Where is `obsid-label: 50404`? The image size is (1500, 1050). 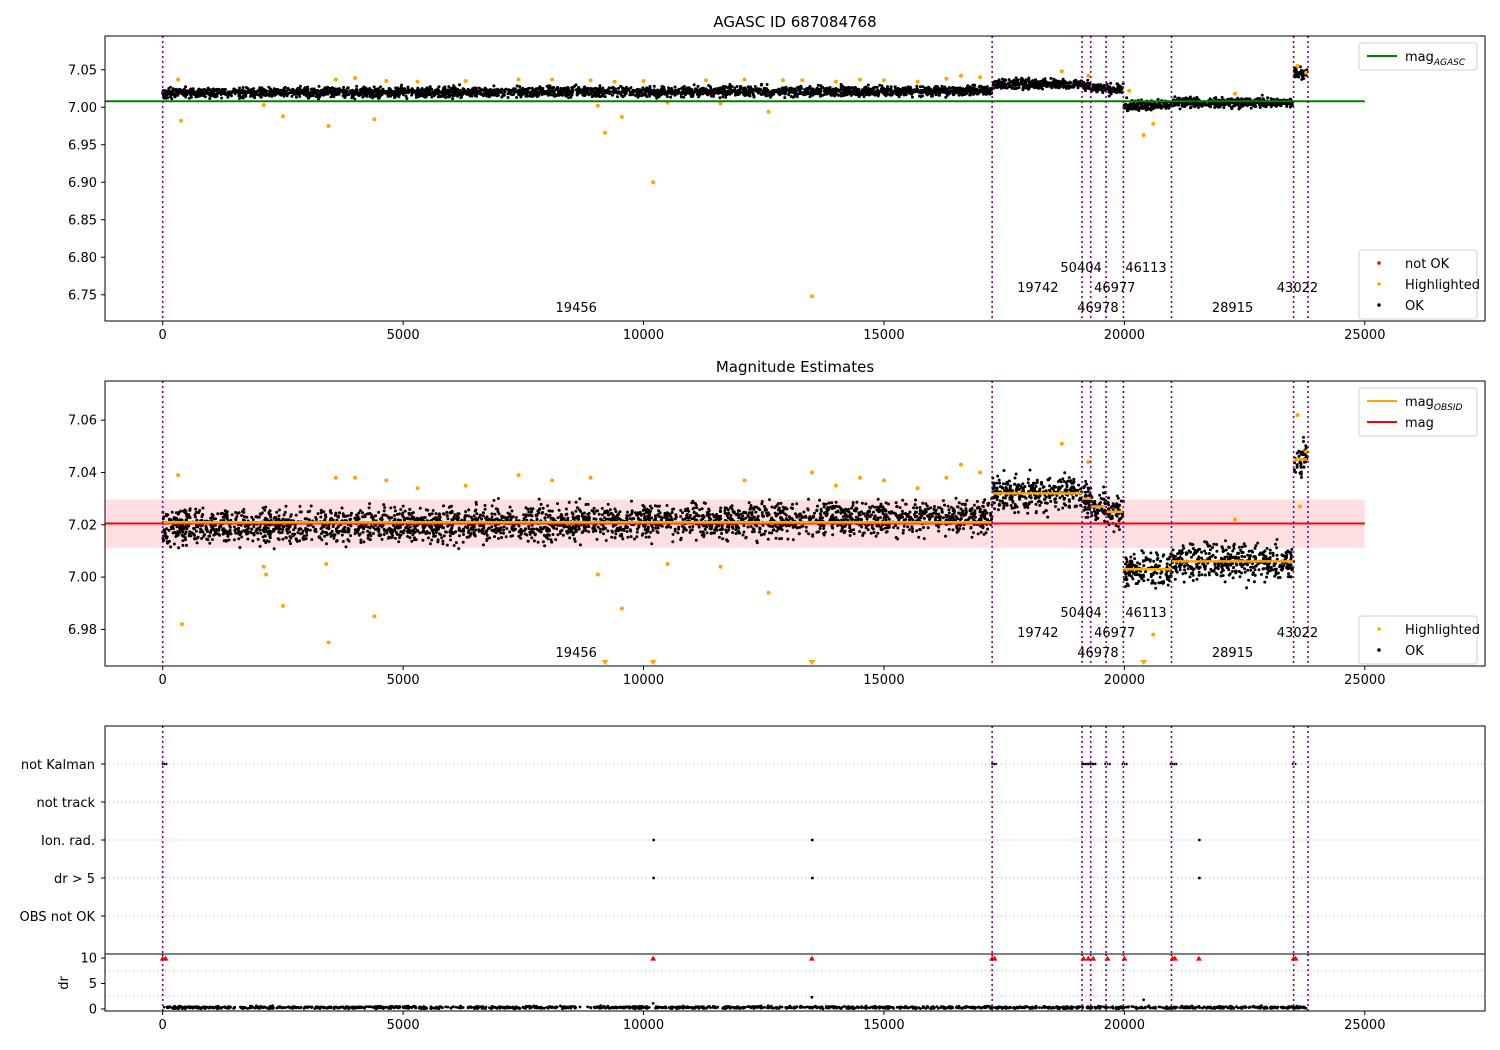
obsid-label: 50404 is located at coordinates (1080, 268).